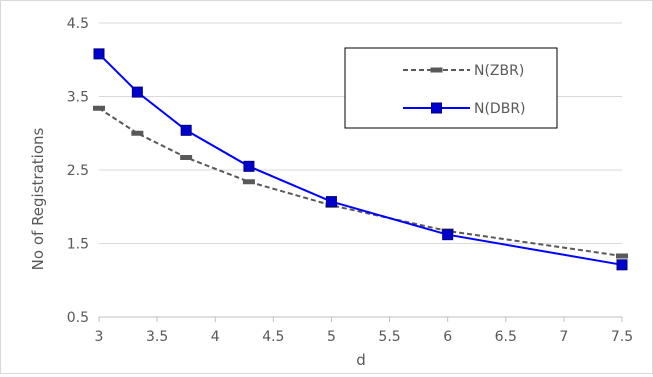 This screenshot has width=653, height=377. I want to click on x-tick-label-0: 3, so click(99, 337).